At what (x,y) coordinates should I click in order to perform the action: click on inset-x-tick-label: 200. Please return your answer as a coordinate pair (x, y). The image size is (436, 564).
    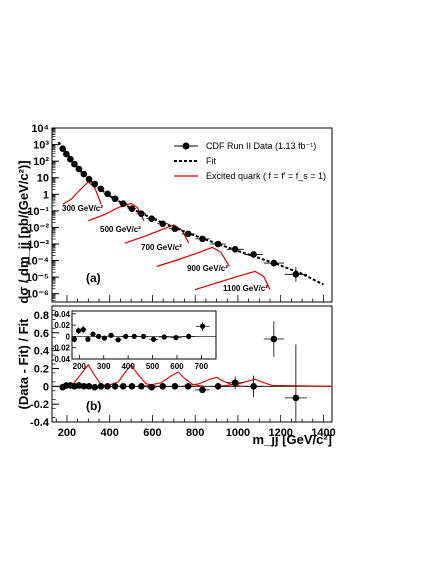
    Looking at the image, I should click on (80, 366).